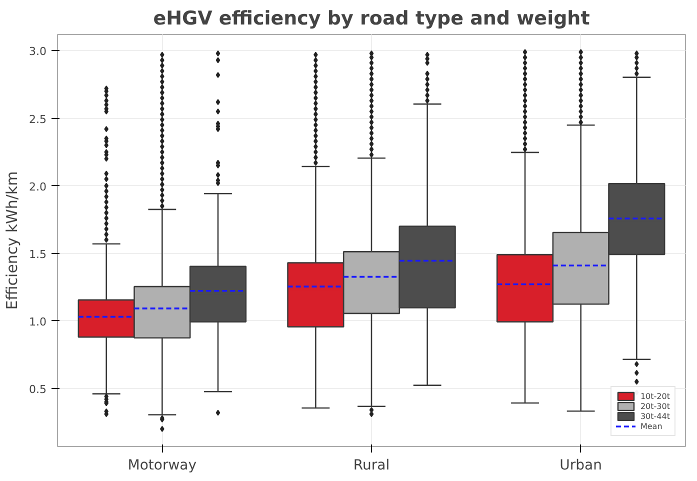 This screenshot has height=481, width=697. What do you see at coordinates (371, 466) in the screenshot?
I see `x-tick-label: Rural` at bounding box center [371, 466].